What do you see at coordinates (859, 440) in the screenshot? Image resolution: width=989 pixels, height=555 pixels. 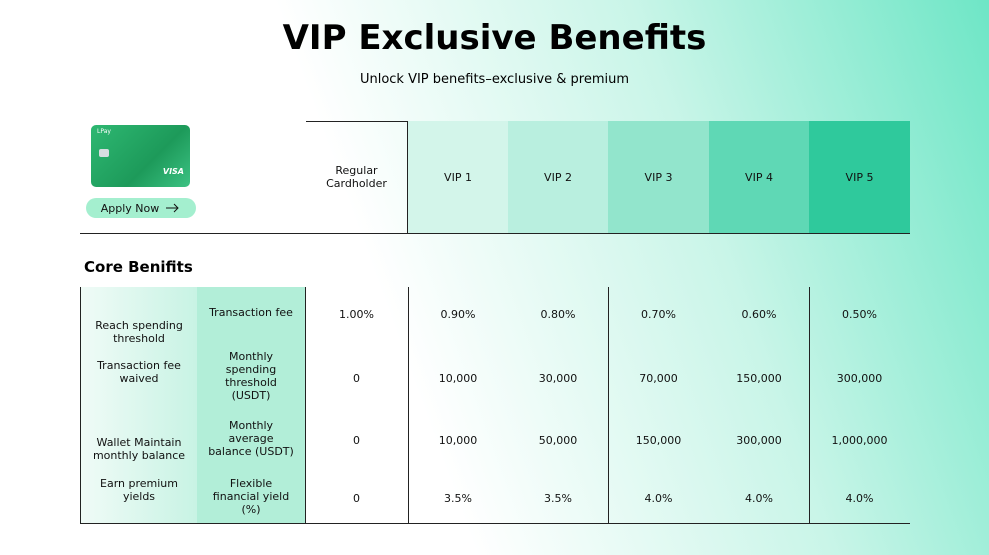 I see `cell-value: 1,000,000` at bounding box center [859, 440].